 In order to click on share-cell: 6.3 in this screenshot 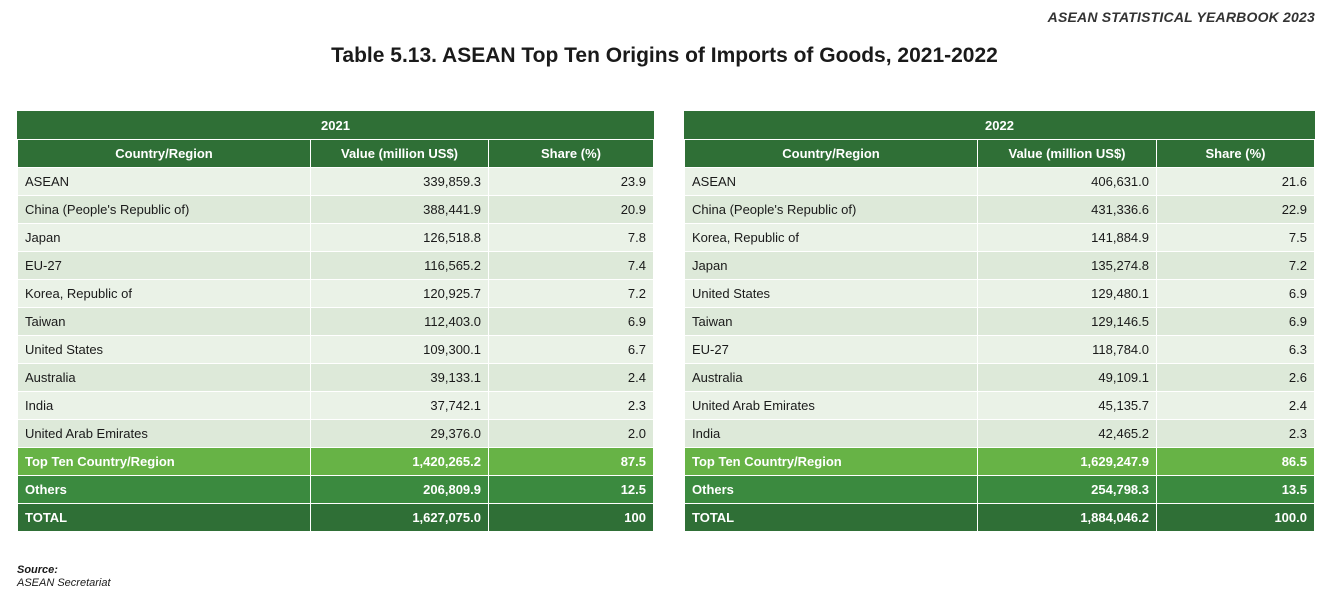, I will do `click(1235, 349)`.